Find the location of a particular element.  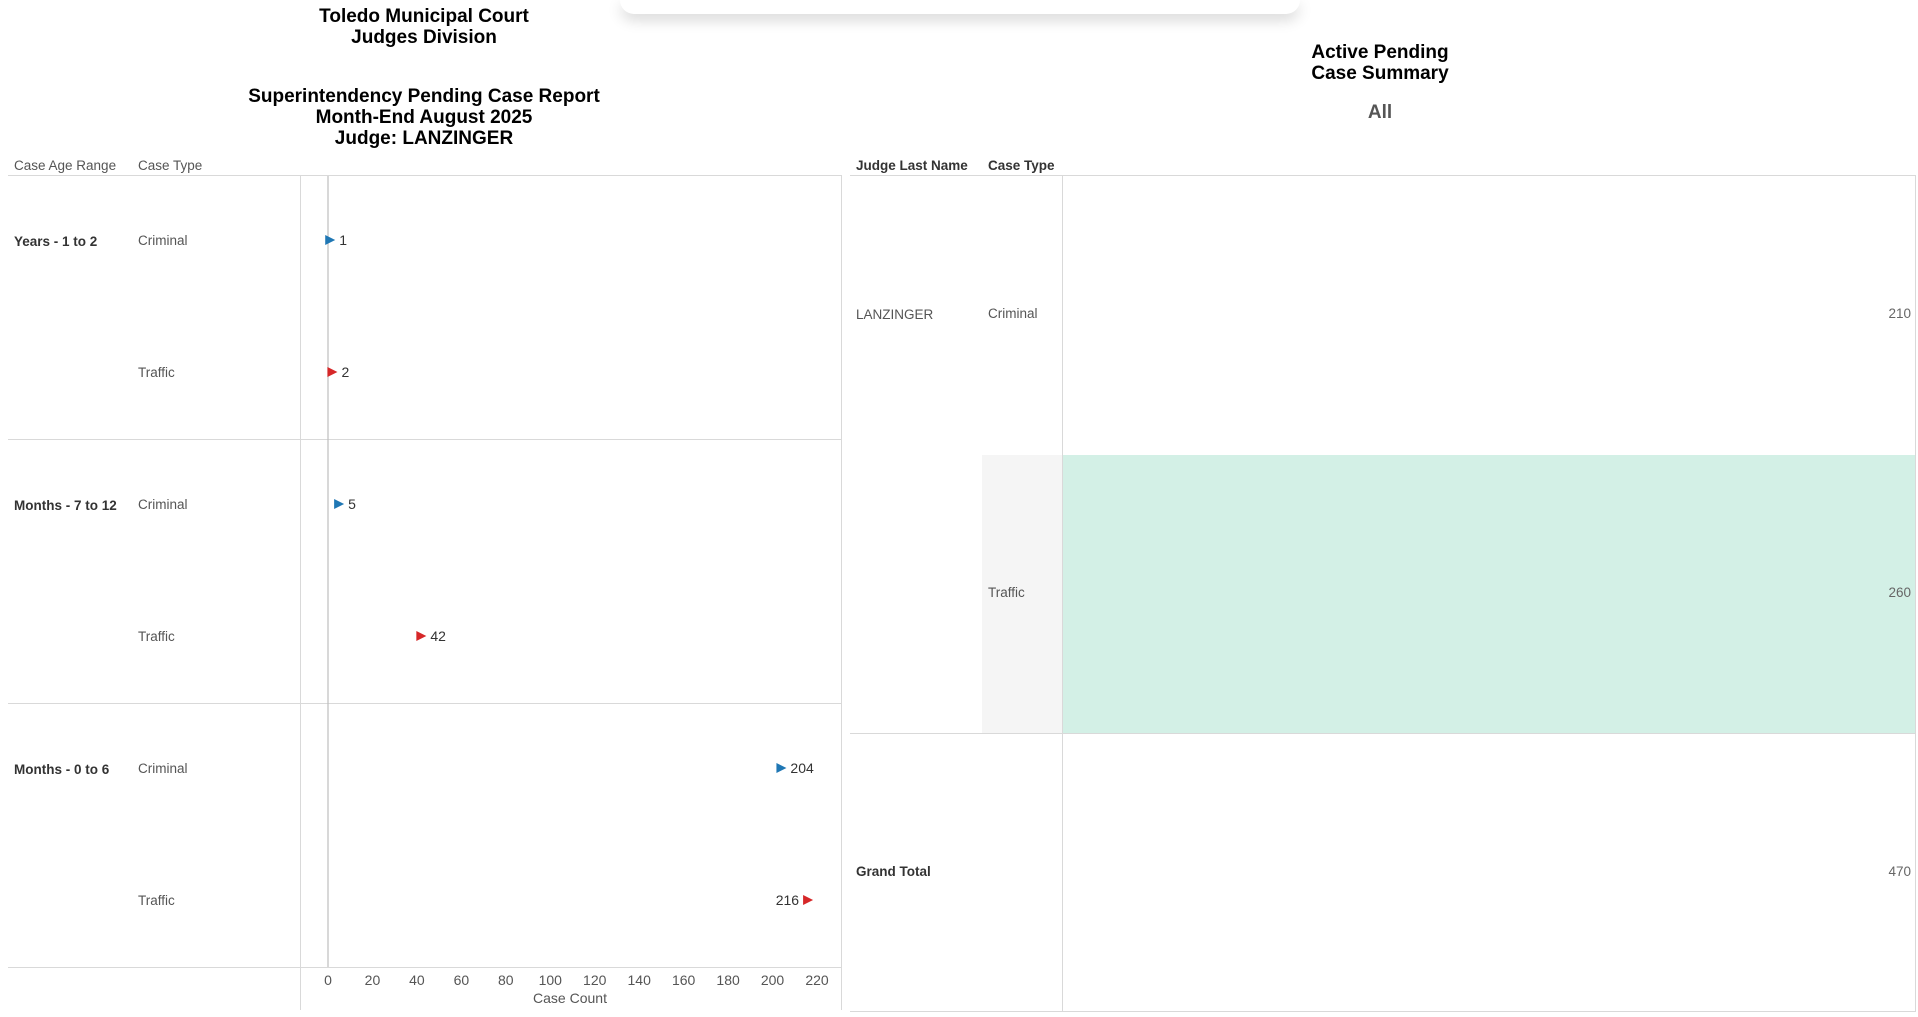

group-label-years-1-2: Years - 1 to 2 is located at coordinates (56, 241).